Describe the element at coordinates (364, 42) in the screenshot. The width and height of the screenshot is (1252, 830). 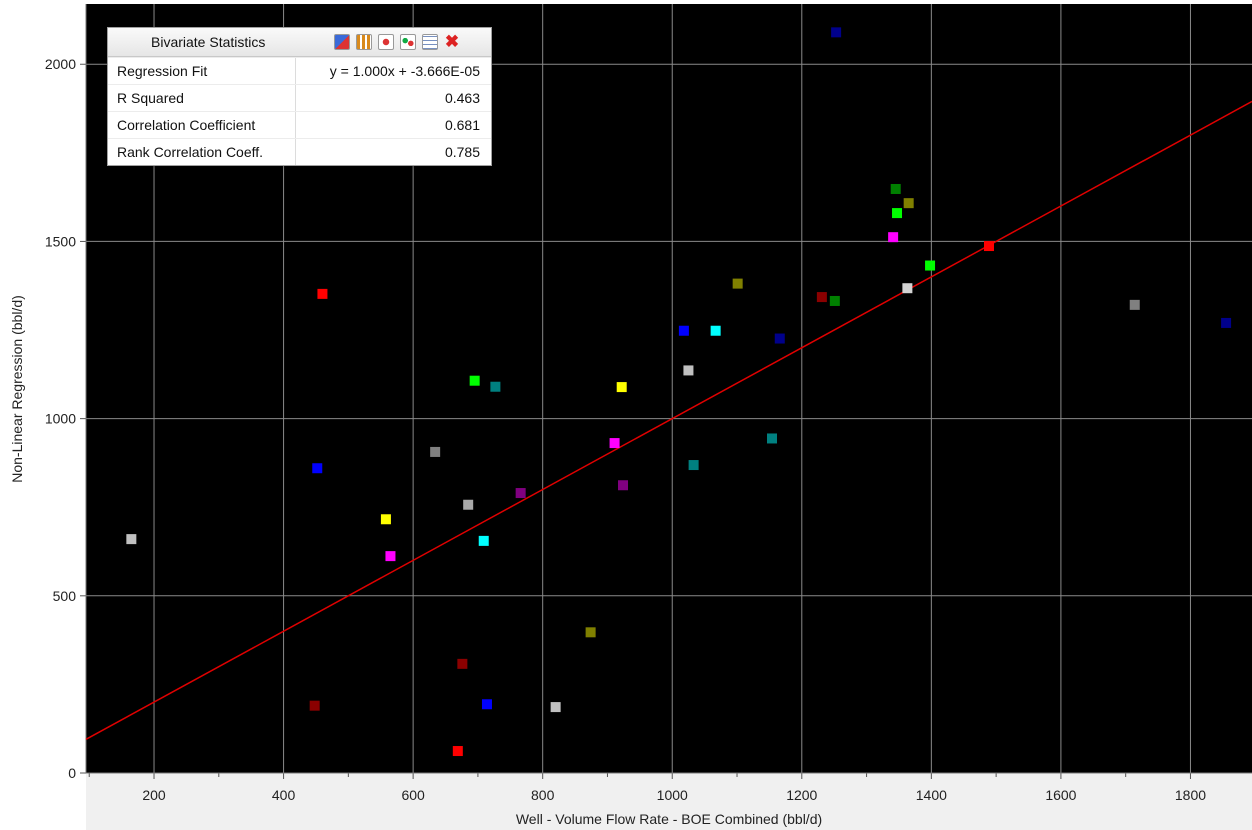
I see `histogram-icon` at that location.